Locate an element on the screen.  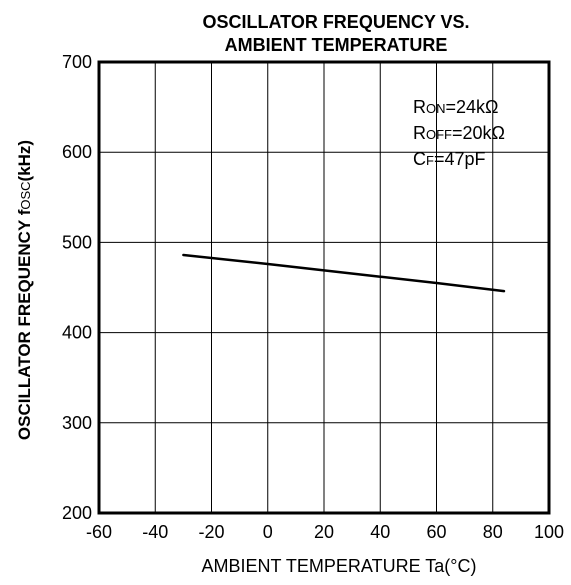
annotation-text: ROFF=20kΩ is located at coordinates (459, 133).